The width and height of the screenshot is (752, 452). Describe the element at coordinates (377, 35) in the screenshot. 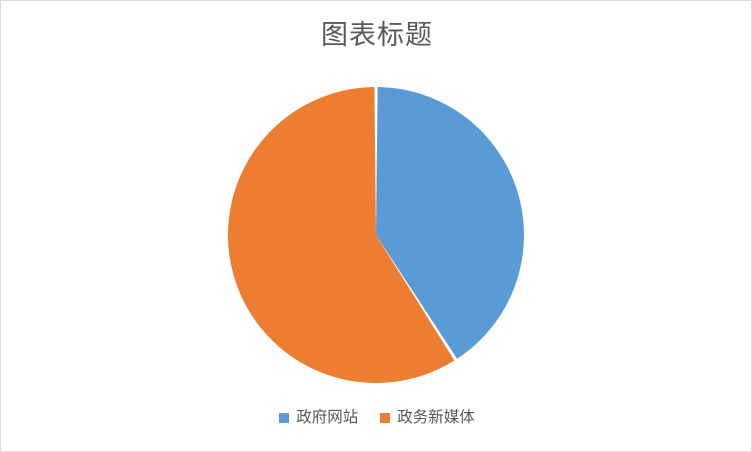

I see `chart-title: 图表标题` at that location.